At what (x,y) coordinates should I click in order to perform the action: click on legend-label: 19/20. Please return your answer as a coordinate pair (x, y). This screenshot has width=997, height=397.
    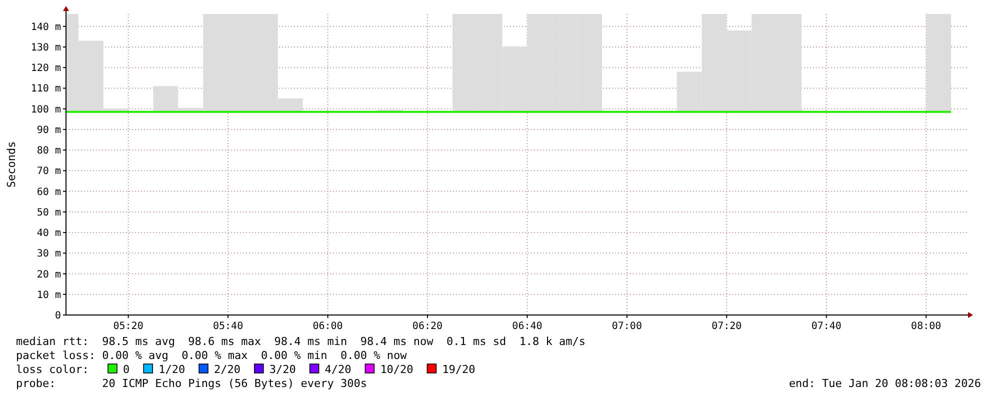
    Looking at the image, I should click on (459, 369).